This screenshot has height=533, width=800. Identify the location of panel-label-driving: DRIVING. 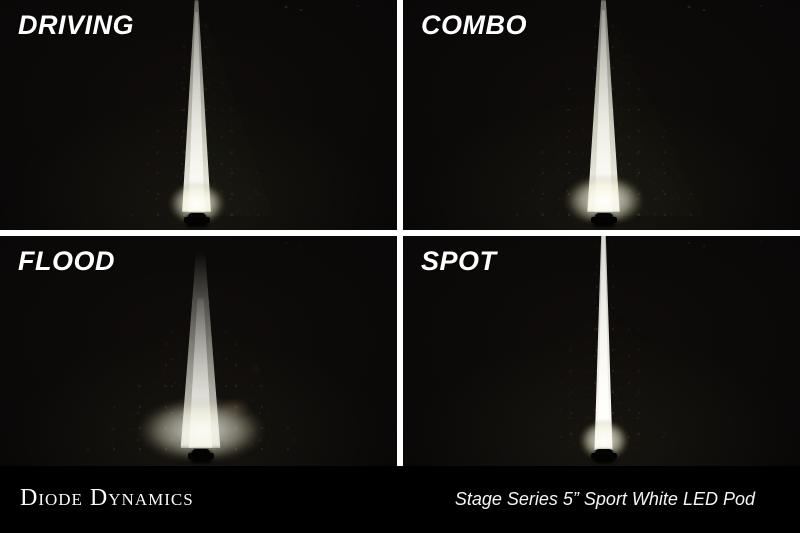
(76, 25).